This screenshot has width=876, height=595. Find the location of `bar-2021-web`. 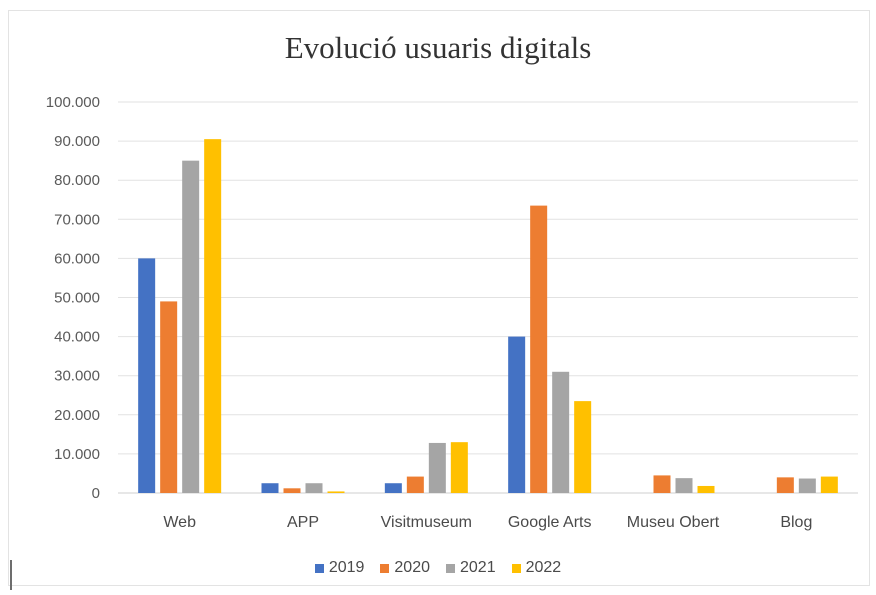

bar-2021-web is located at coordinates (191, 326).